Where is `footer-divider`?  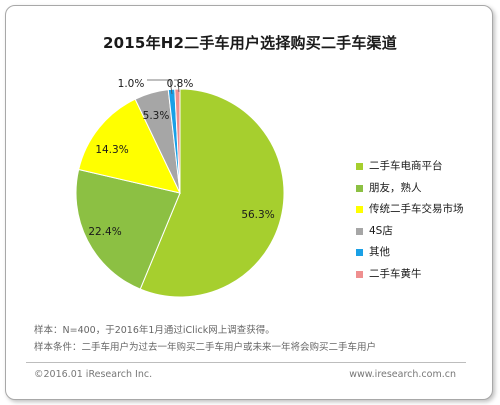
footer-divider is located at coordinates (246, 362).